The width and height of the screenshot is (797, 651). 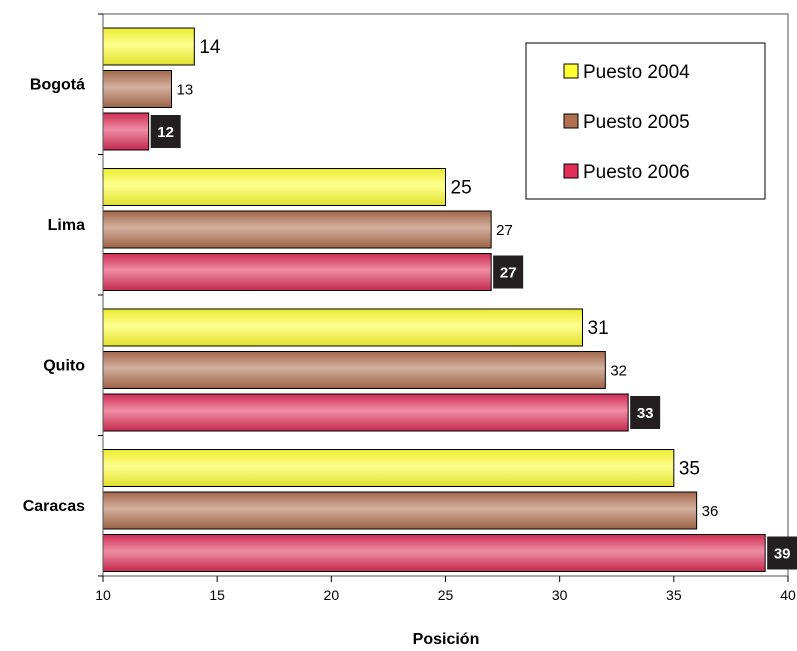 What do you see at coordinates (674, 595) in the screenshot?
I see `x-tick-label: 35` at bounding box center [674, 595].